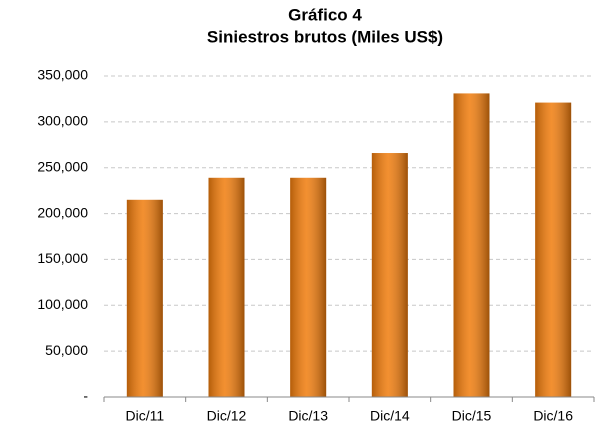 The image size is (605, 430). Describe the element at coordinates (390, 416) in the screenshot. I see `x-tick-label: Dic/14` at that location.